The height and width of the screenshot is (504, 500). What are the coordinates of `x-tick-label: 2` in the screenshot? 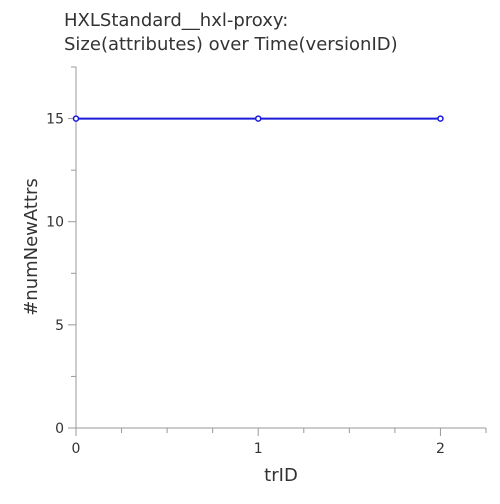 It's located at (440, 449).